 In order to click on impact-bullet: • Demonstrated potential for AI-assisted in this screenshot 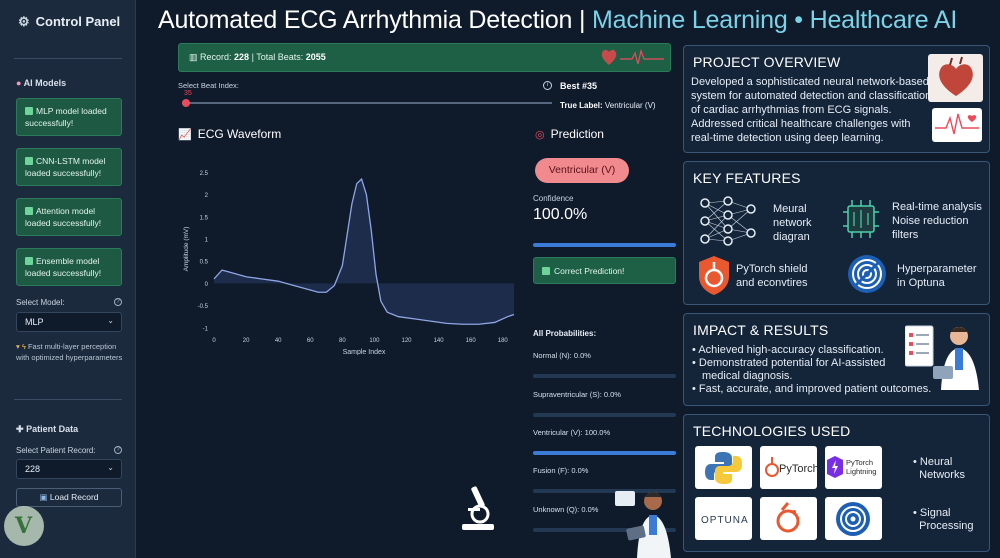, I will do `click(789, 363)`.